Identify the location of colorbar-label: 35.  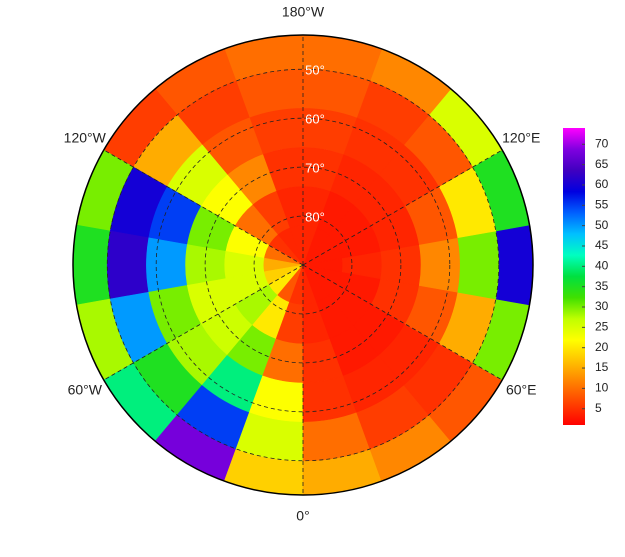
(602, 286).